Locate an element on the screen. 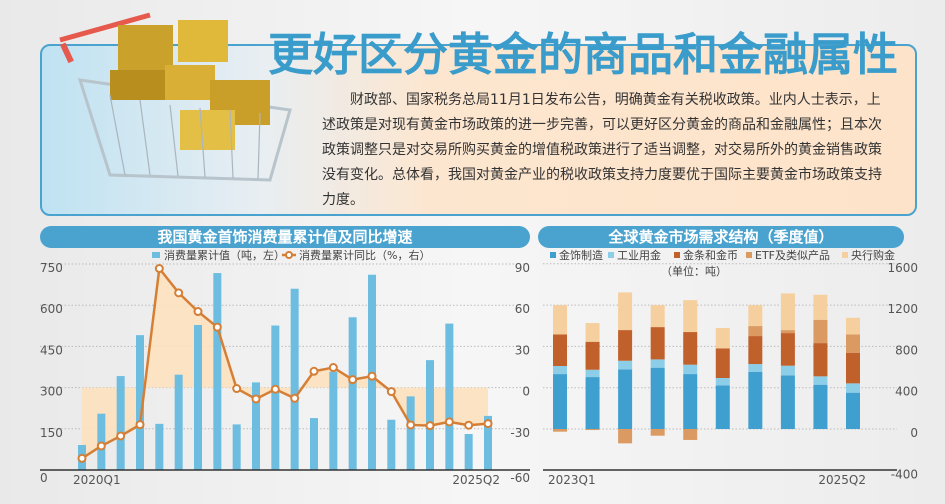 The height and width of the screenshot is (504, 945). legend-line-label: 消费量累计同比（%，右） is located at coordinates (364, 255).